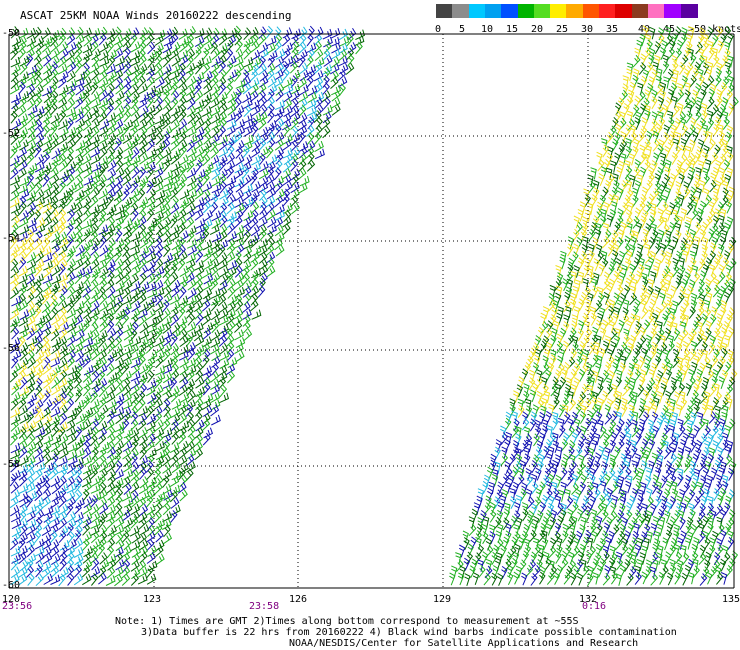 The width and height of the screenshot is (740, 650). What do you see at coordinates (587, 29) in the screenshot?
I see `legend-label-30: 30` at bounding box center [587, 29].